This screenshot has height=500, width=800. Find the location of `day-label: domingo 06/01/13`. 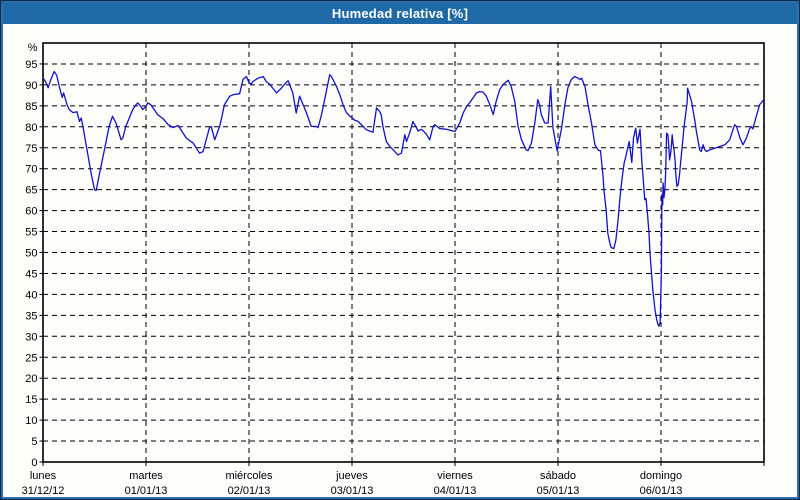

day-label: domingo 06/01/13 is located at coordinates (661, 483).